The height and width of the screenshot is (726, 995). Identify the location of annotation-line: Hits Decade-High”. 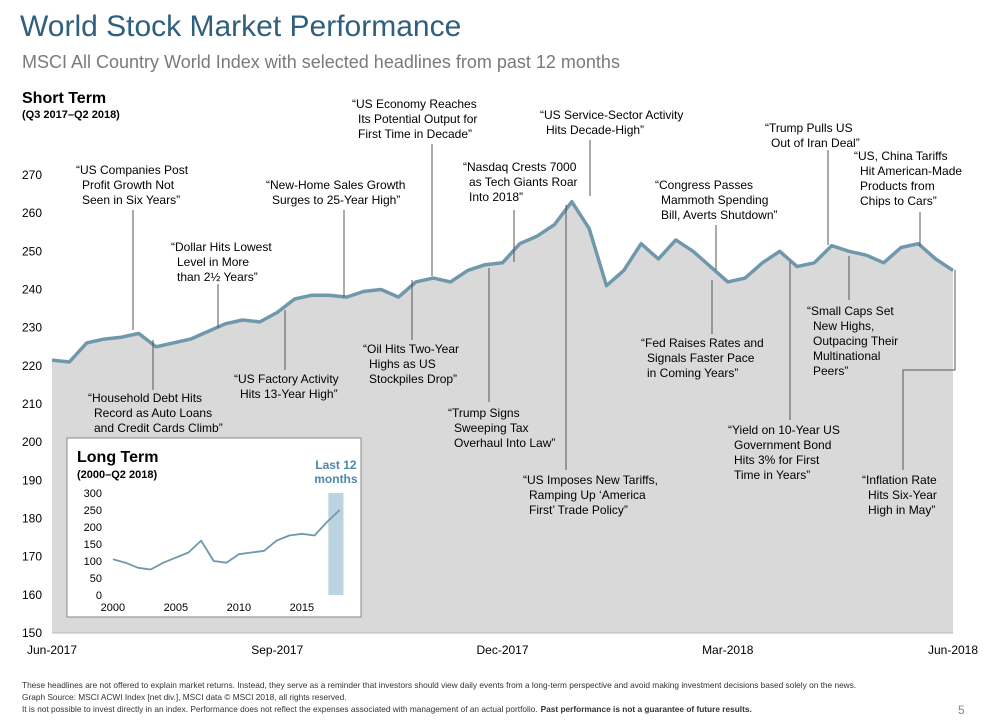
(595, 130).